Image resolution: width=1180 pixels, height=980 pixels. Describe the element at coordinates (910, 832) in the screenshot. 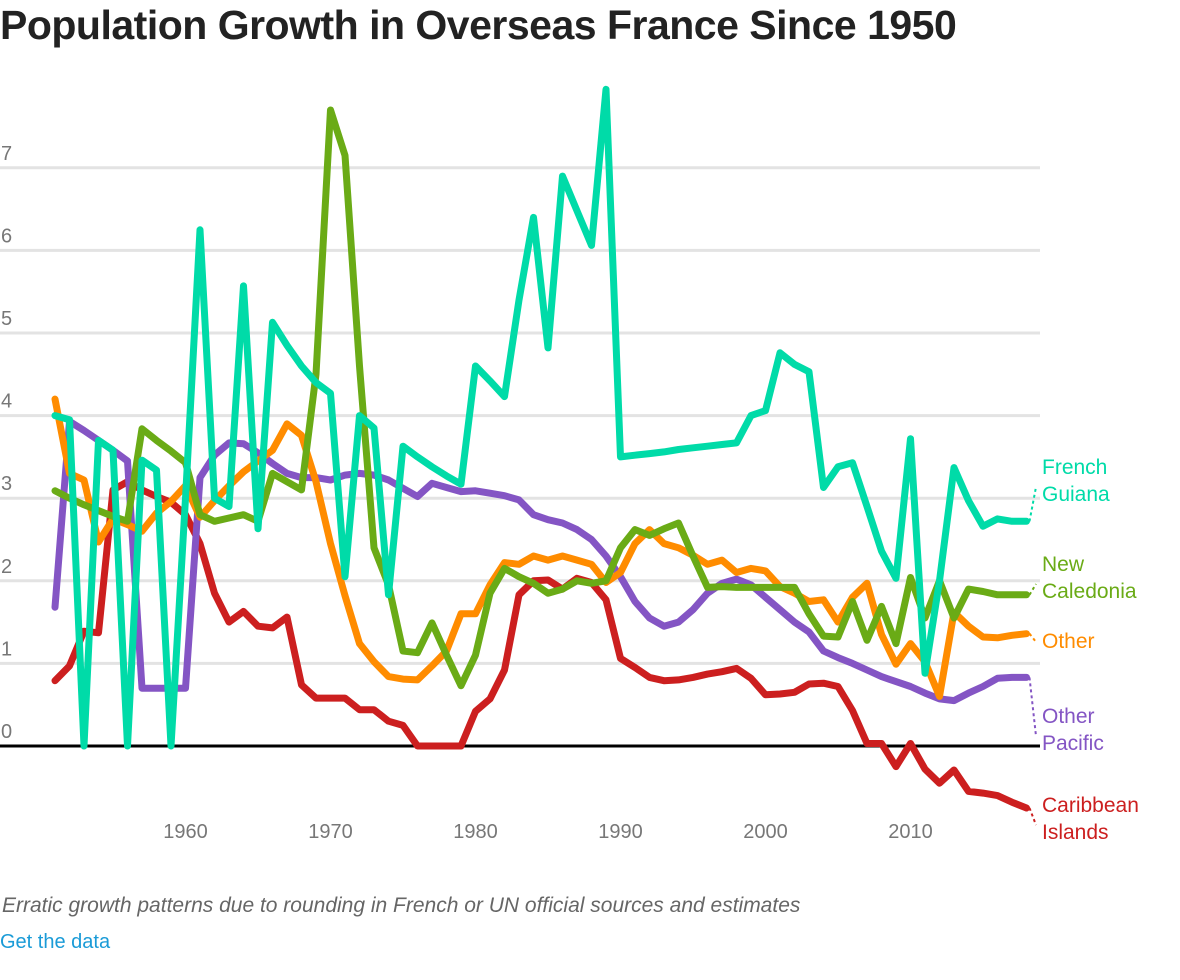

I see `x-tick-label: 2010` at that location.